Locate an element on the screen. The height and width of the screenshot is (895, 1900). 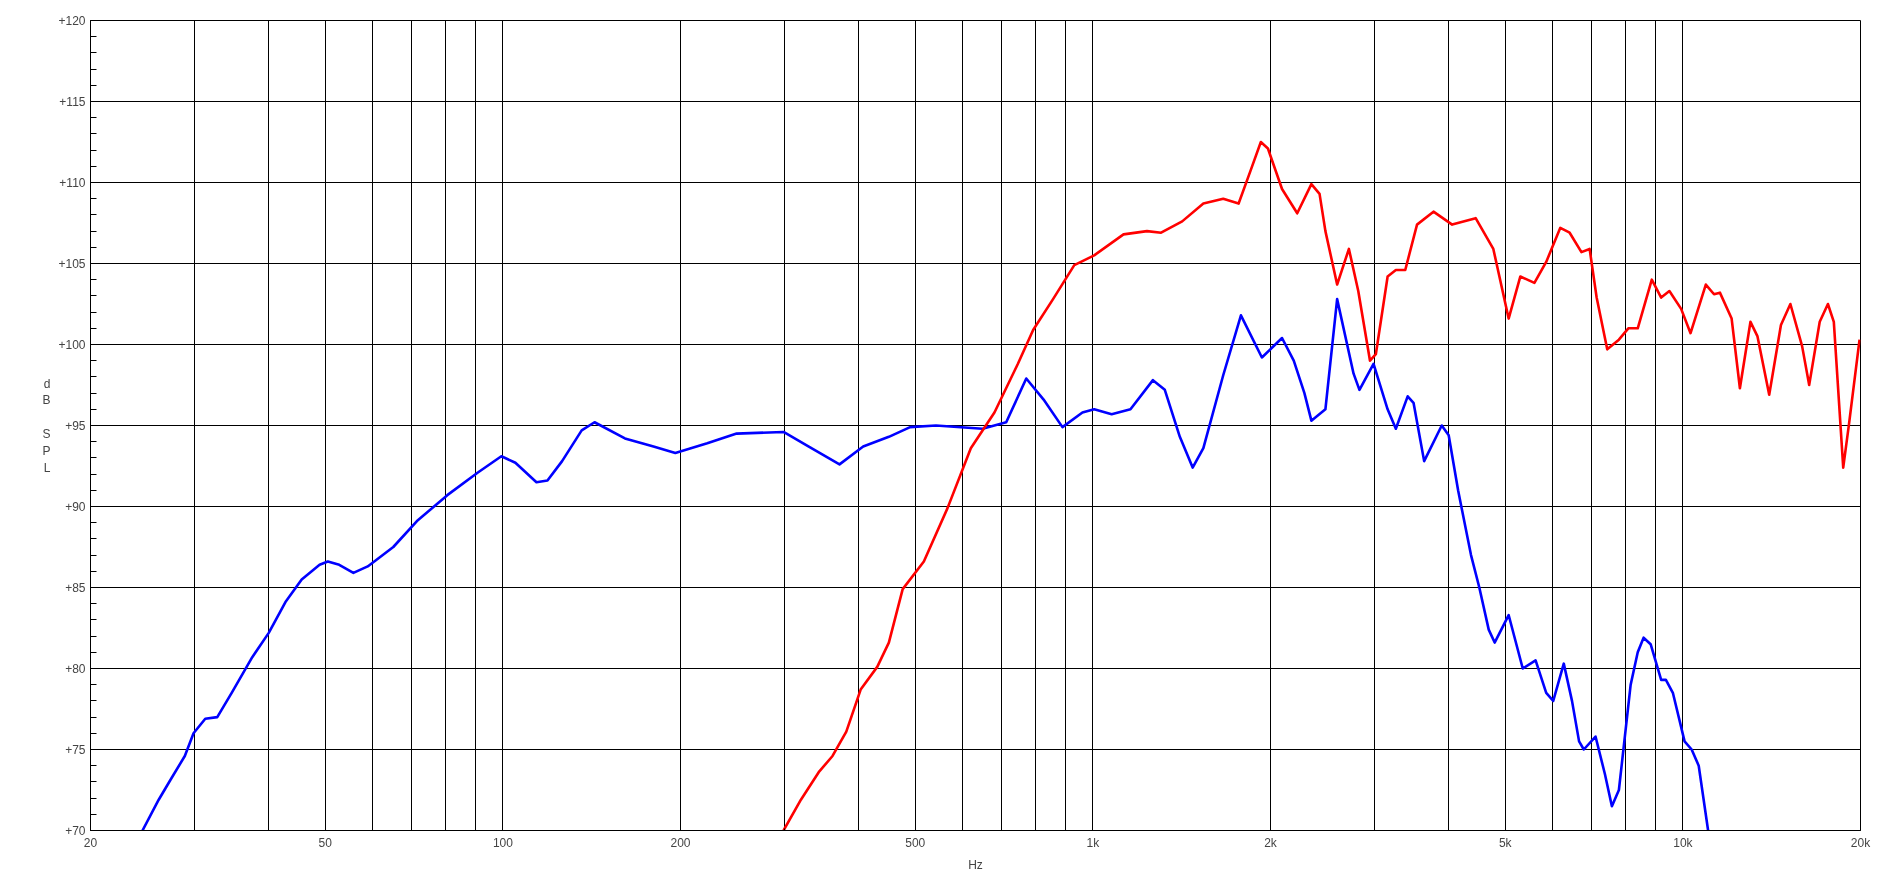
y-tick-label: +80 is located at coordinates (75, 669).